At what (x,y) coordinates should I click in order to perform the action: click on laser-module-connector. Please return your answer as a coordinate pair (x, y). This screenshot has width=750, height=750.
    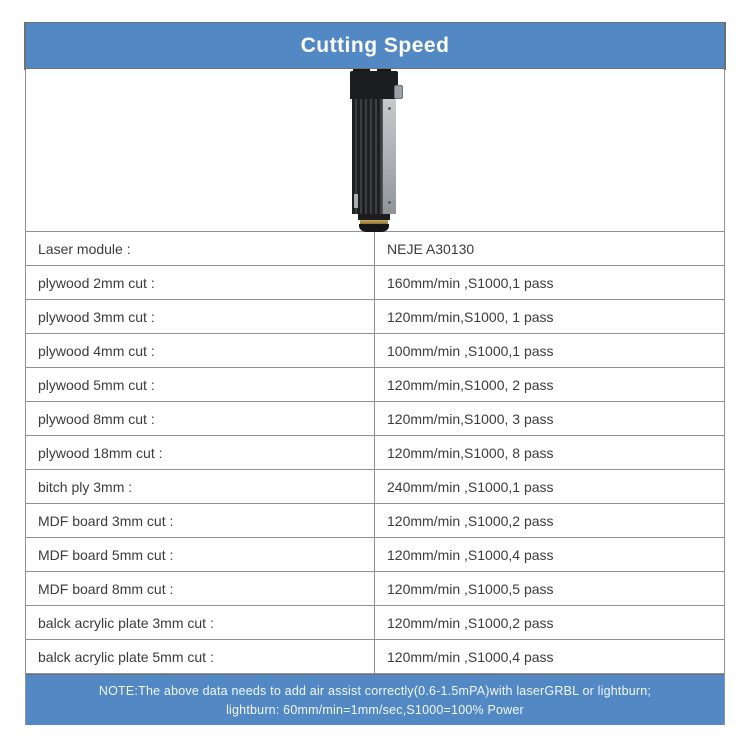
    Looking at the image, I should click on (398, 92).